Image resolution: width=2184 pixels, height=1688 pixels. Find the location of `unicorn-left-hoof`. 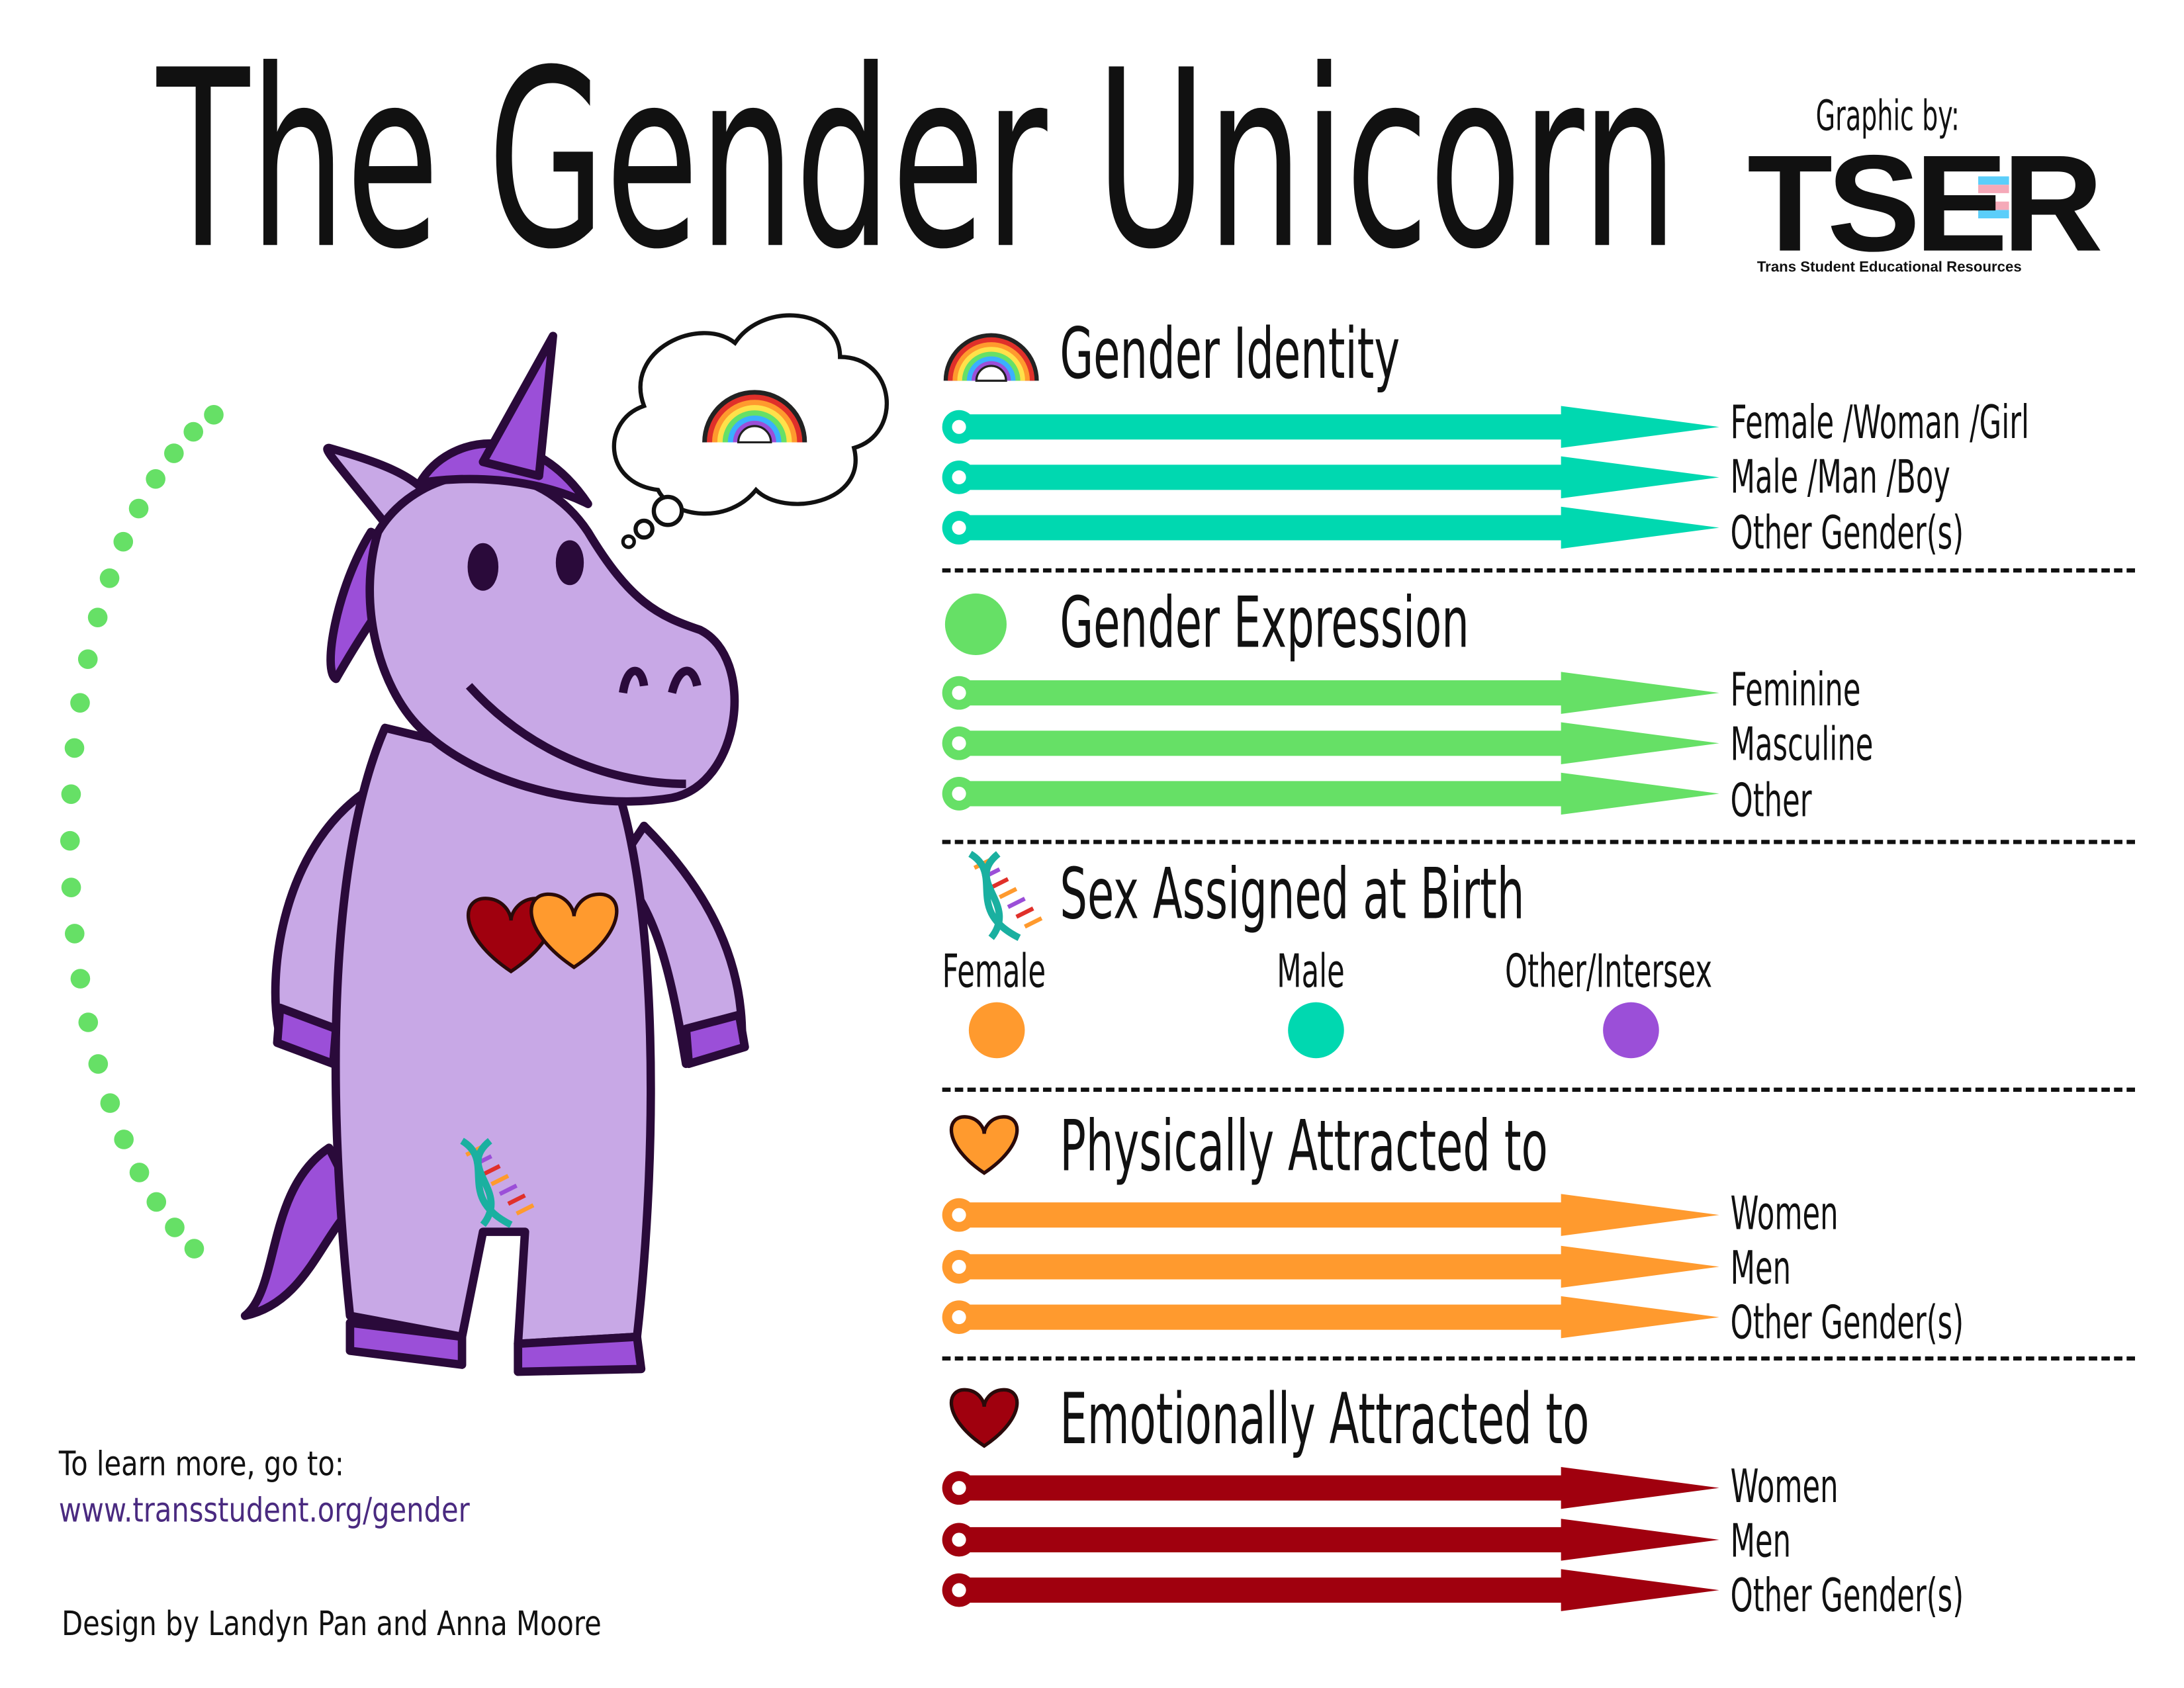

unicorn-left-hoof is located at coordinates (406, 1343).